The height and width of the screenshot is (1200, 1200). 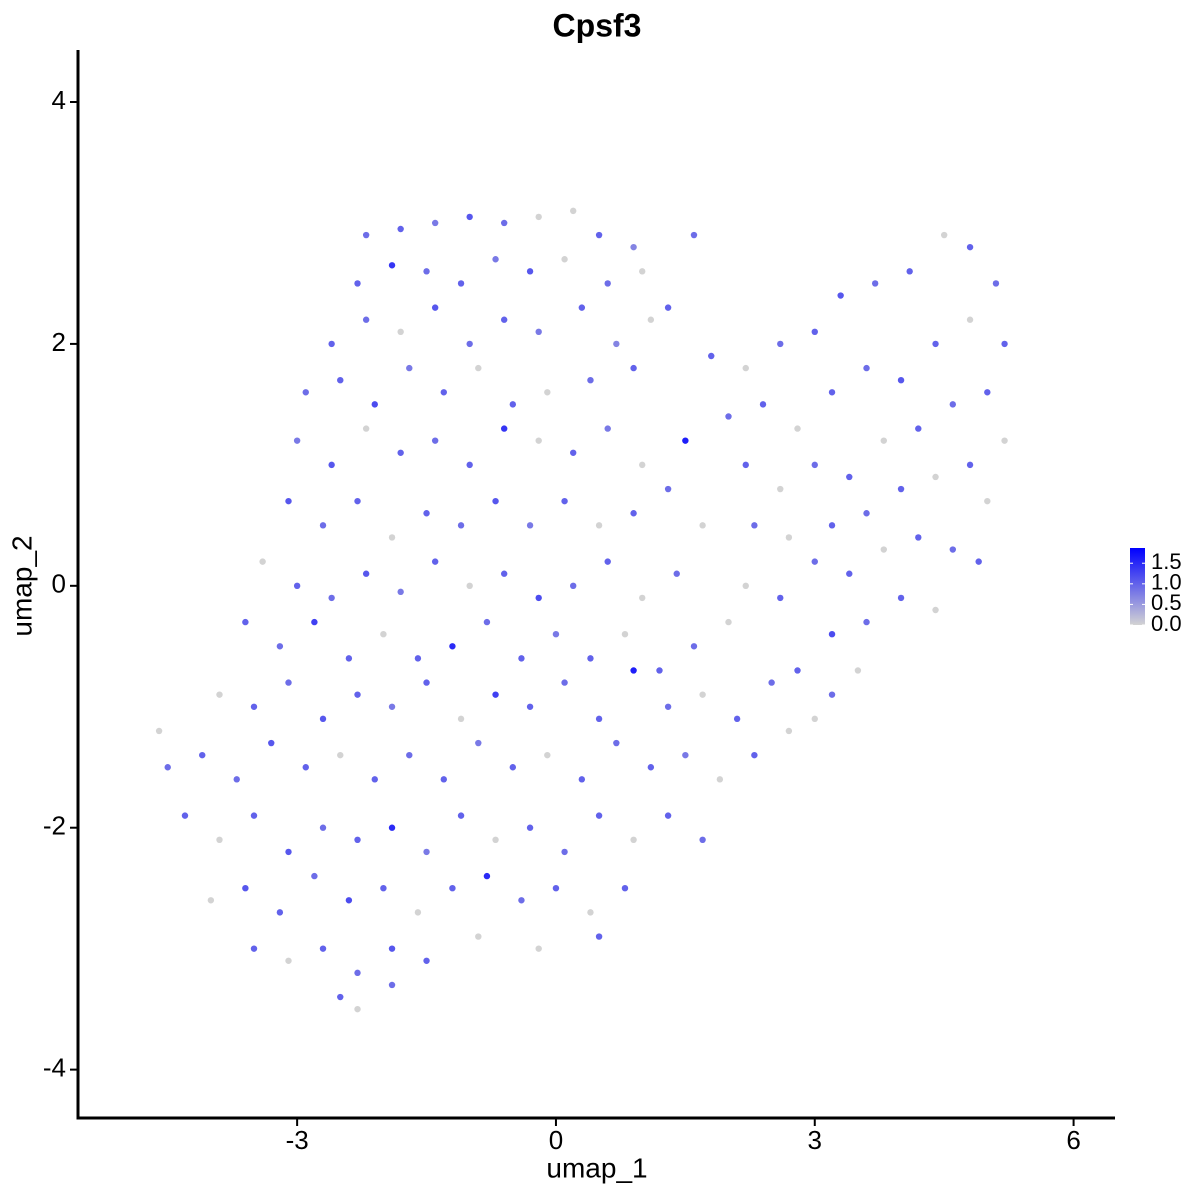 What do you see at coordinates (59, 342) in the screenshot?
I see `y-tick-label: 2` at bounding box center [59, 342].